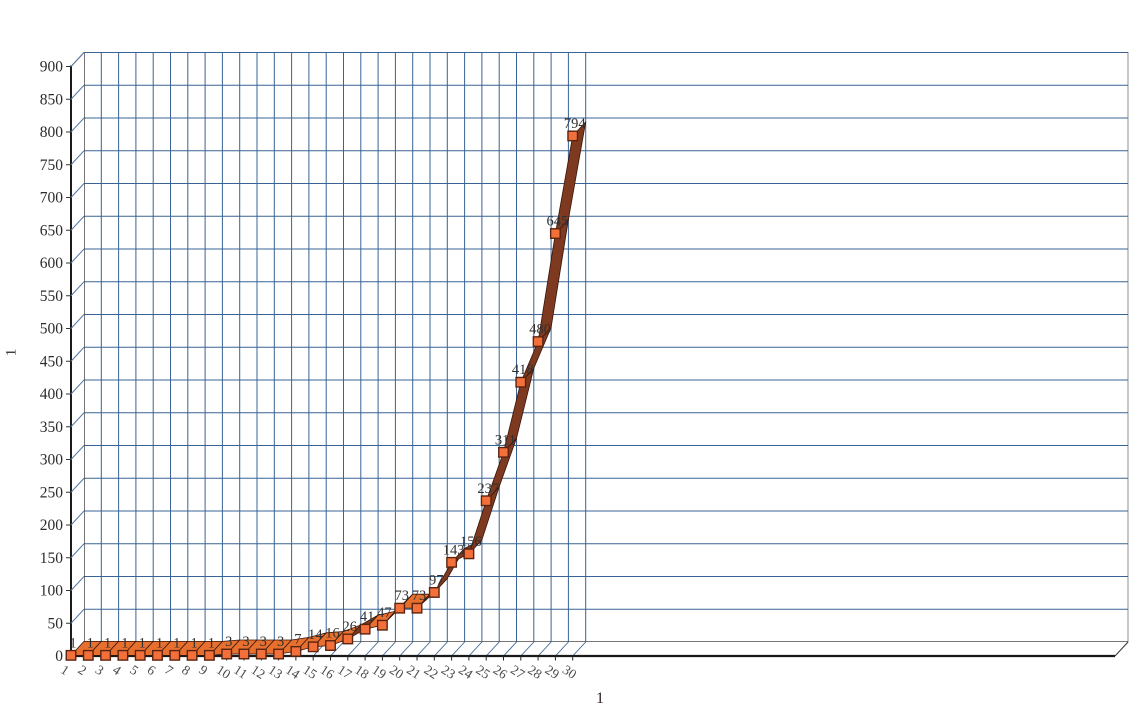  What do you see at coordinates (52, 296) in the screenshot?
I see `y-tick-label: 550` at bounding box center [52, 296].